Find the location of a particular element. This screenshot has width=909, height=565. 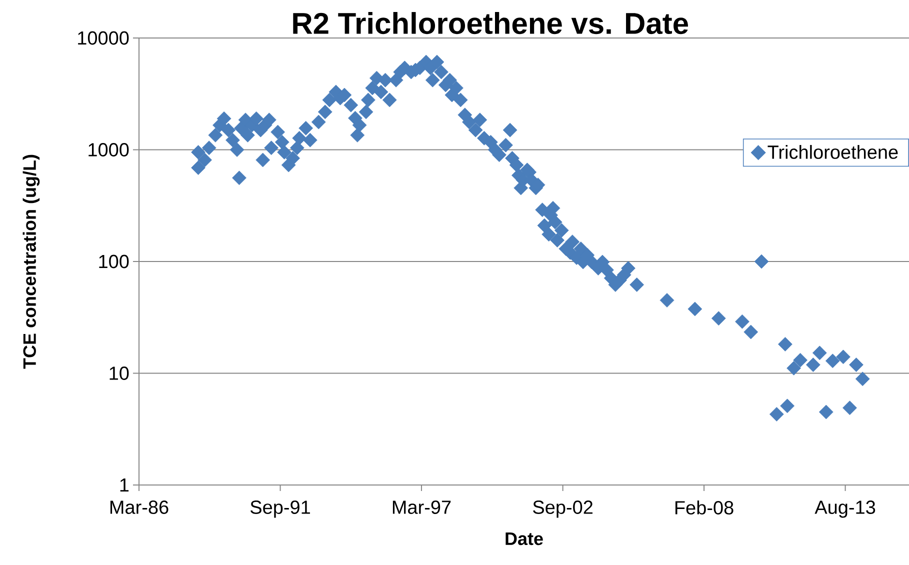

x-tick-label: Mar-97 is located at coordinates (421, 507).